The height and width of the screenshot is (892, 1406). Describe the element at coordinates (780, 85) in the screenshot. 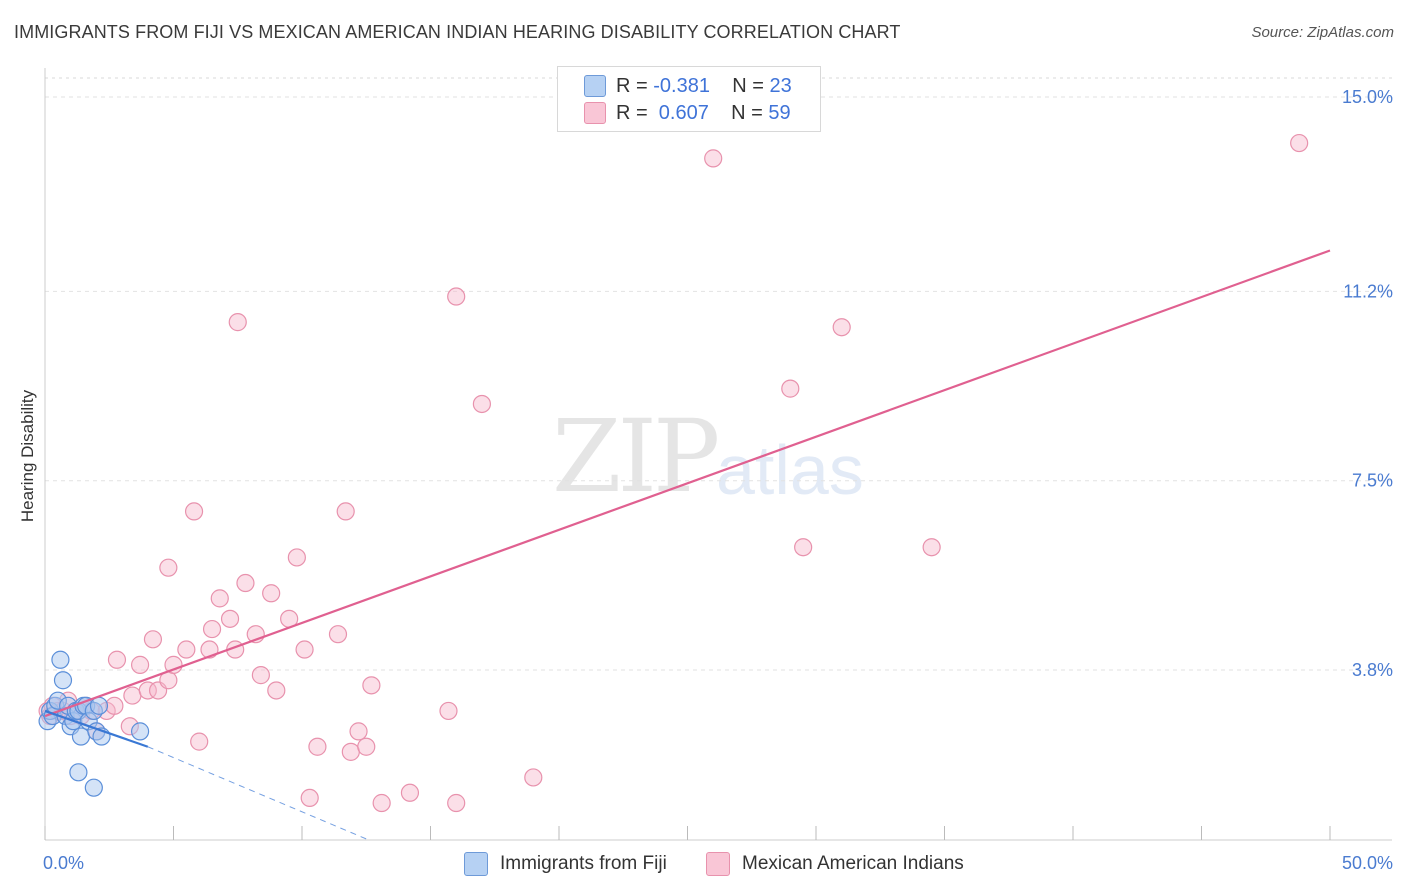

I see `legend-n-value-fiji: 23` at that location.